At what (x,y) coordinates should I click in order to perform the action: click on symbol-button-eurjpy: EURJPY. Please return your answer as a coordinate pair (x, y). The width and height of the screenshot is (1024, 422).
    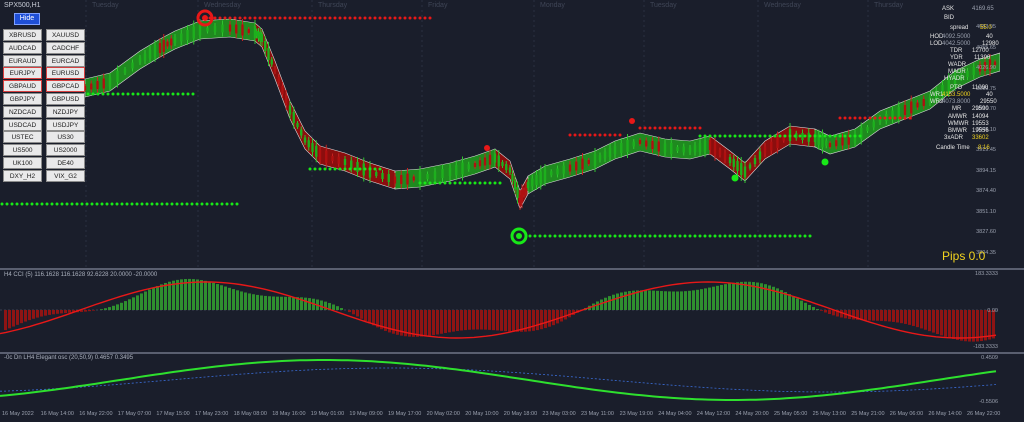
    Looking at the image, I should click on (22, 73).